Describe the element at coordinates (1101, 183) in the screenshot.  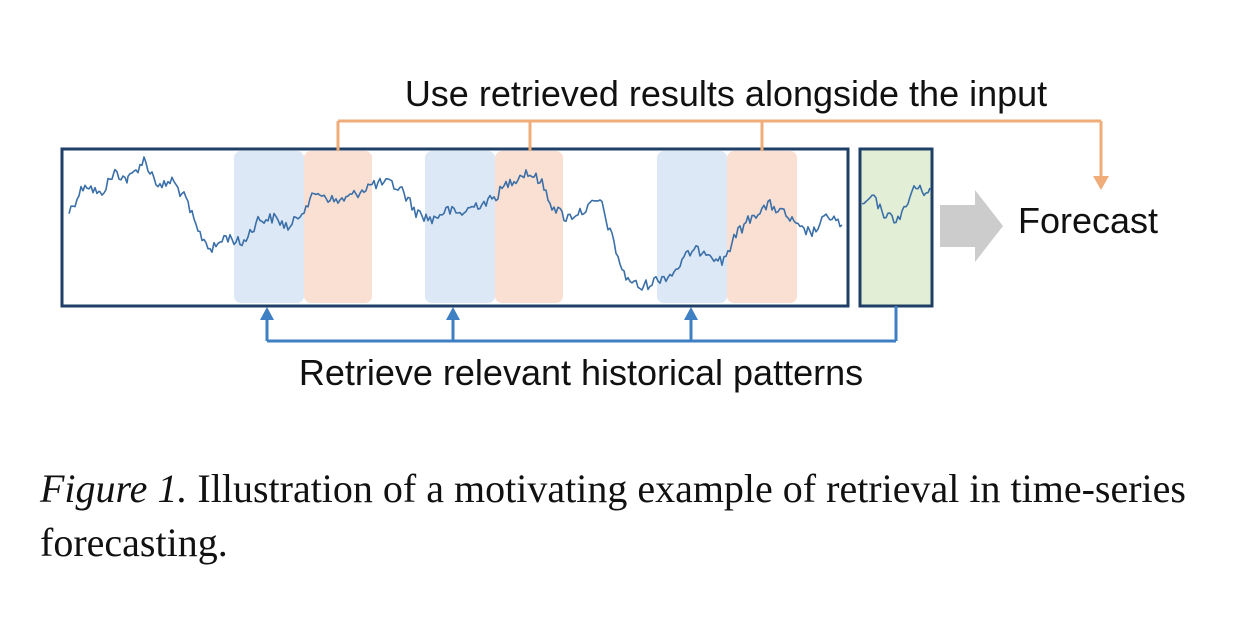
I see `use-results-arrowhead` at that location.